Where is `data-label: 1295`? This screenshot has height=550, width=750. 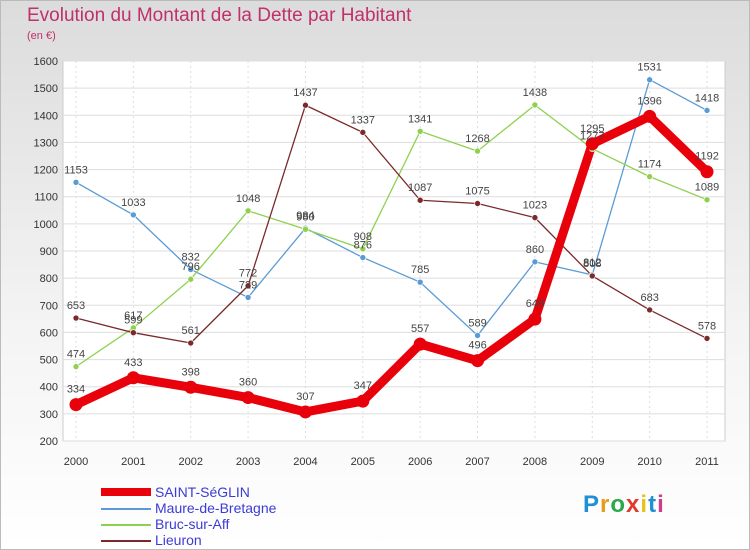 data-label: 1295 is located at coordinates (592, 129).